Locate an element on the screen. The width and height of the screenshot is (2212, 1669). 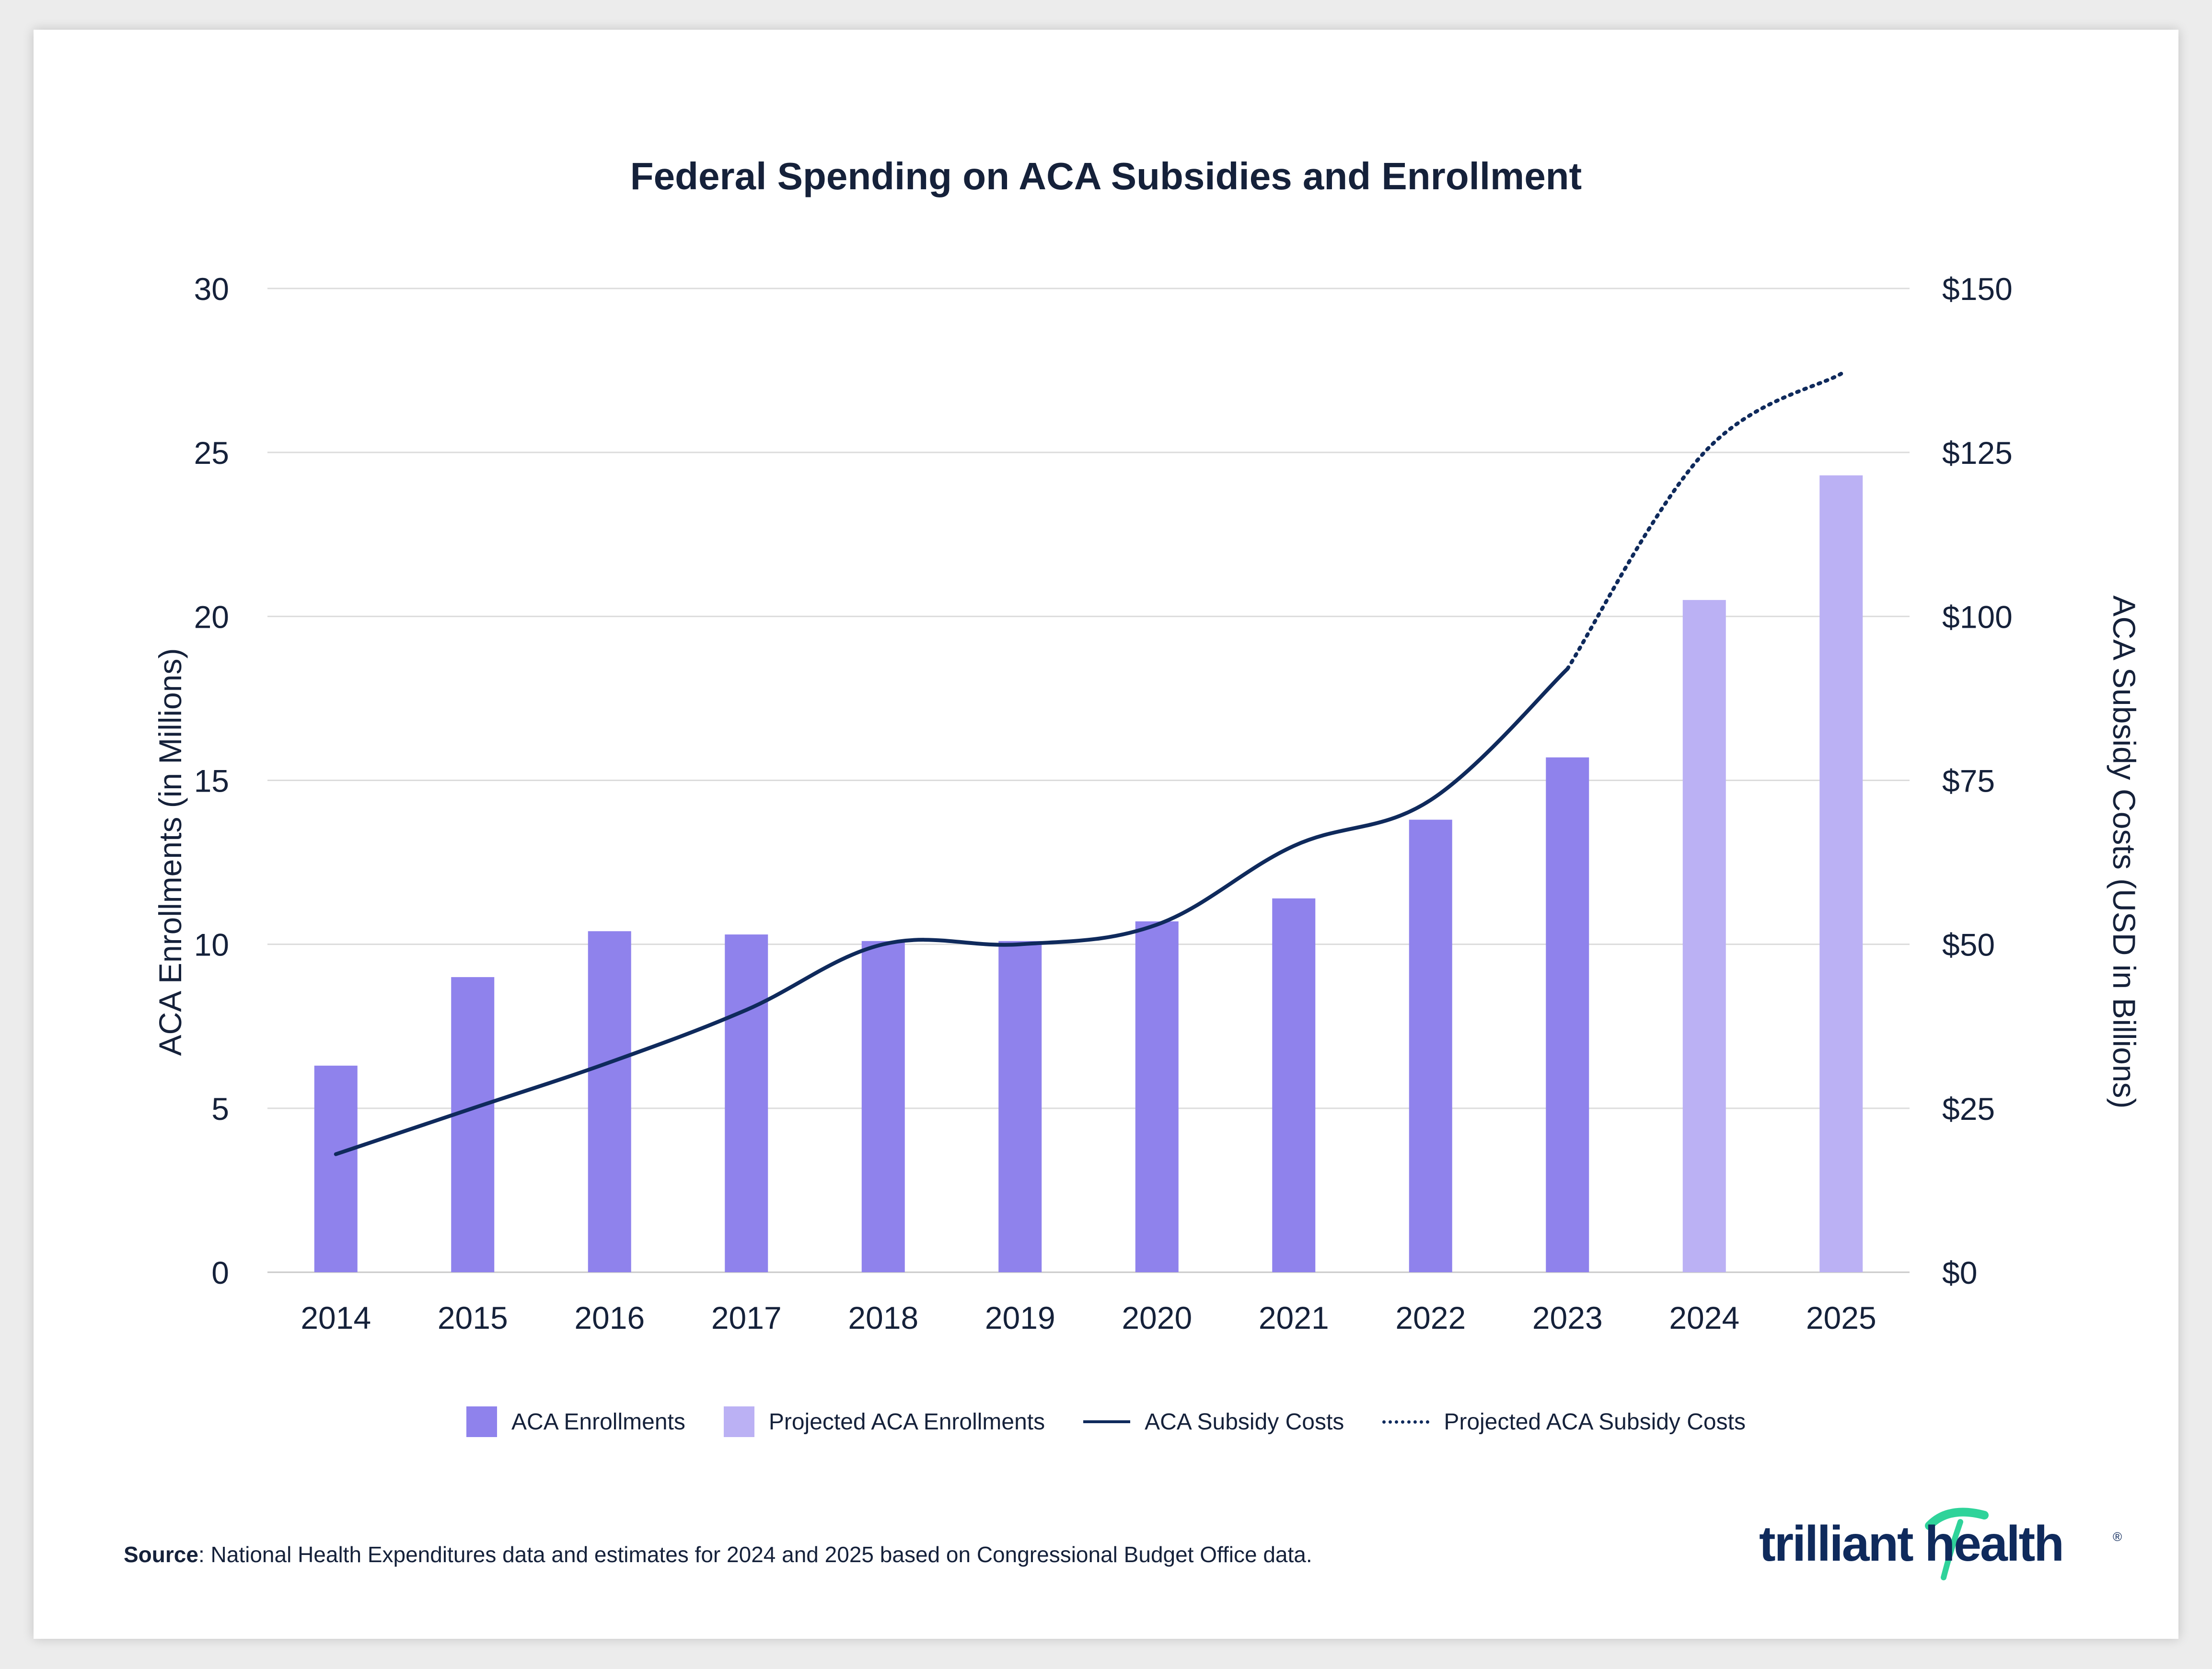
legend-item-enrollments: ACA Enrollments is located at coordinates (575, 1421).